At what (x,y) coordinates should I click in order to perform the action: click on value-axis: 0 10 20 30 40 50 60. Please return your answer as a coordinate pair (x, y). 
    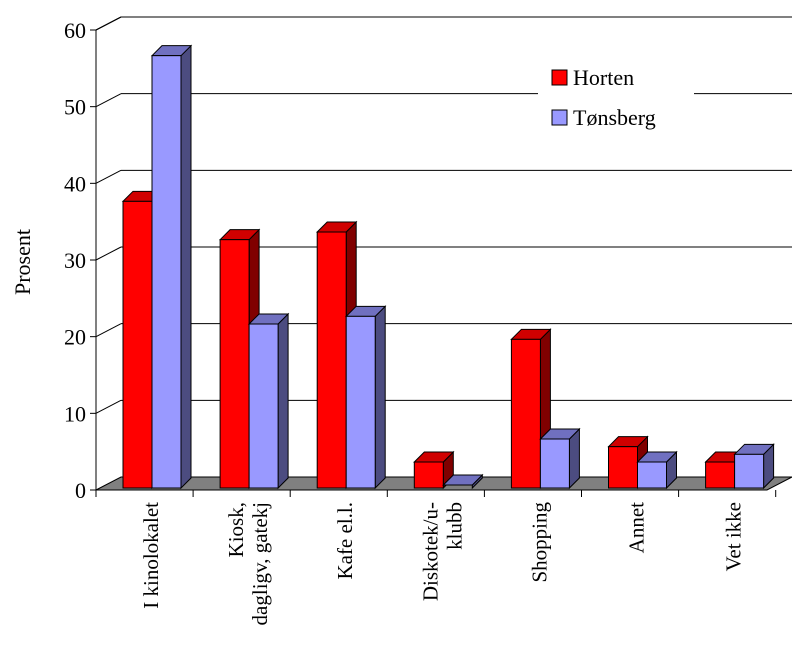
    Looking at the image, I should click on (93, 259).